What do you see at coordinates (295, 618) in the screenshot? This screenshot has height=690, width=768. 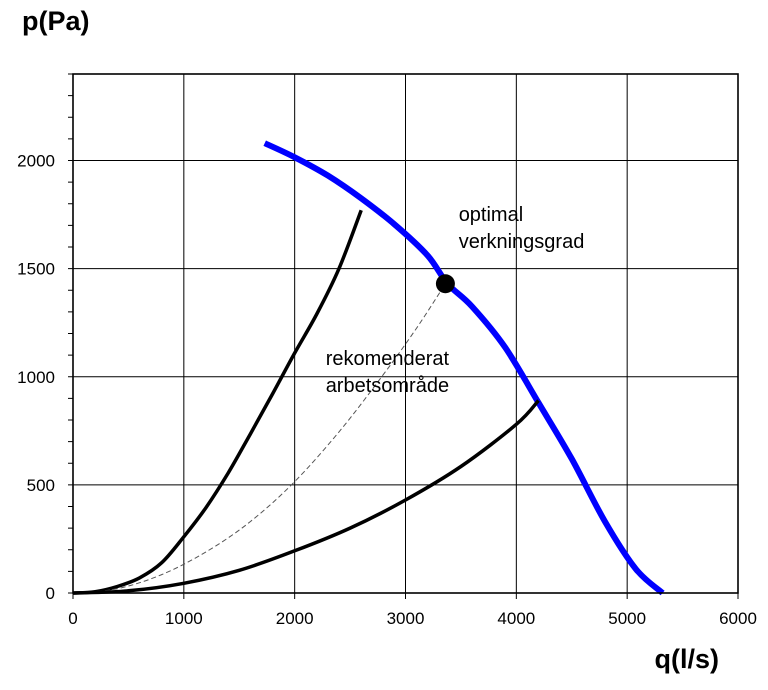 I see `x-tick-label: 2000` at bounding box center [295, 618].